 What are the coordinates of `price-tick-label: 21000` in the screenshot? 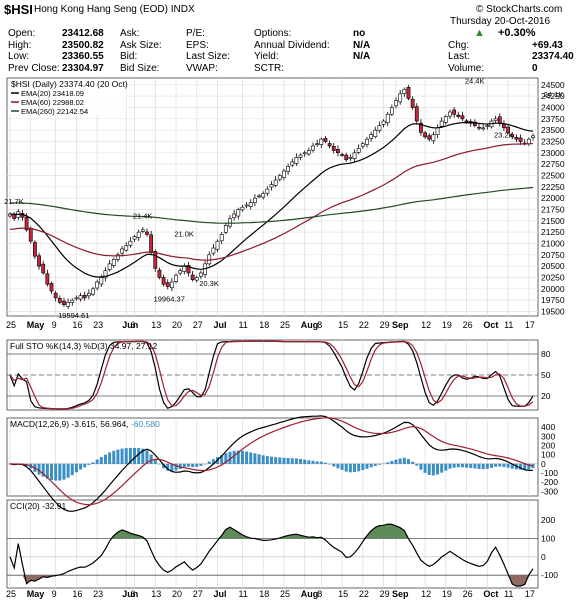 It's located at (553, 243).